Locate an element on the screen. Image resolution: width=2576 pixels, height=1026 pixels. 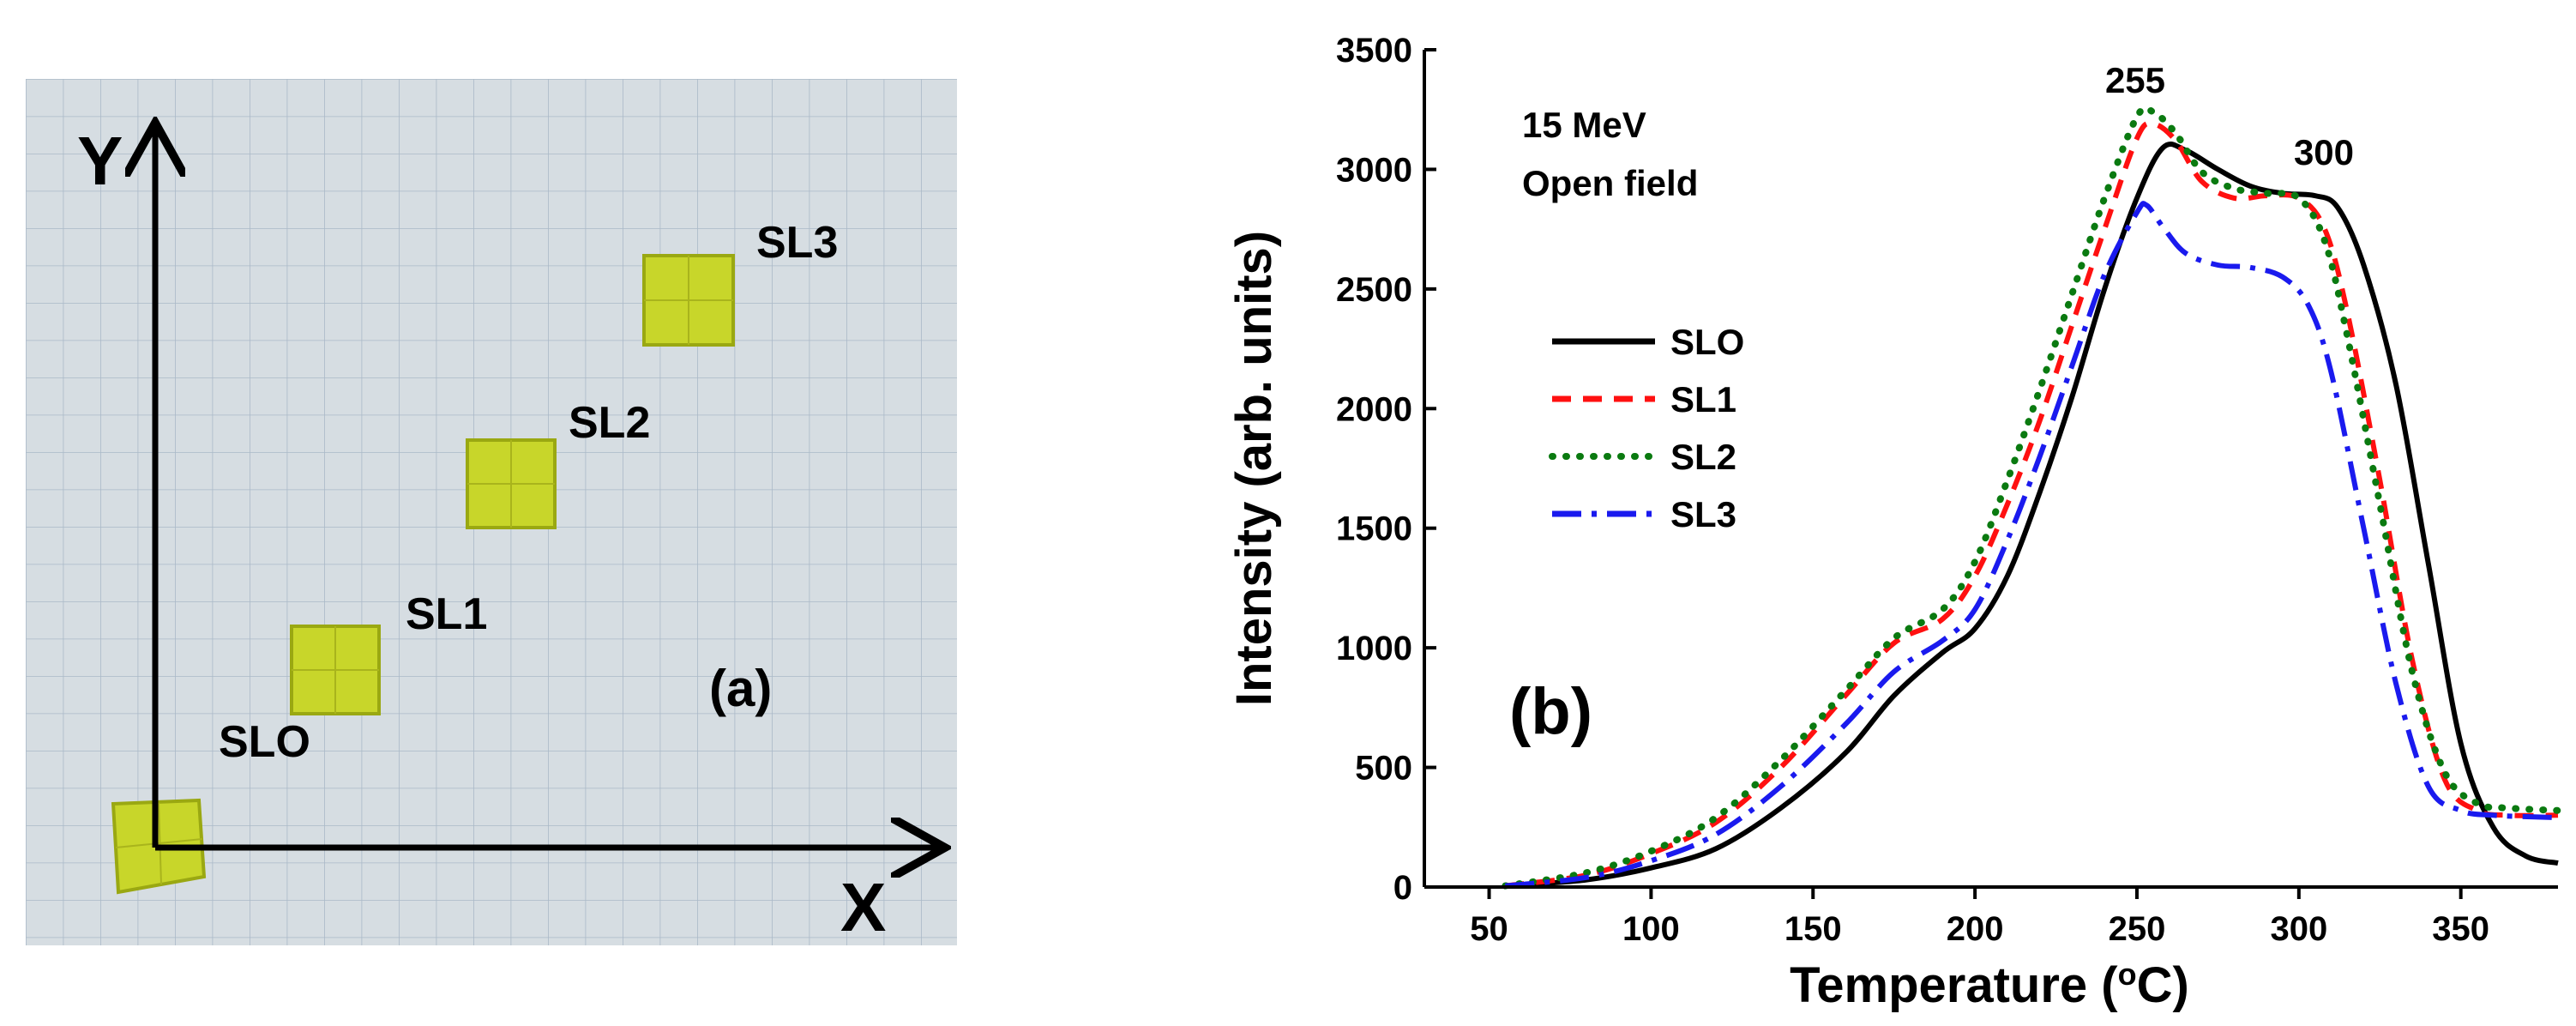
annotation-field: Open field is located at coordinates (1610, 183).